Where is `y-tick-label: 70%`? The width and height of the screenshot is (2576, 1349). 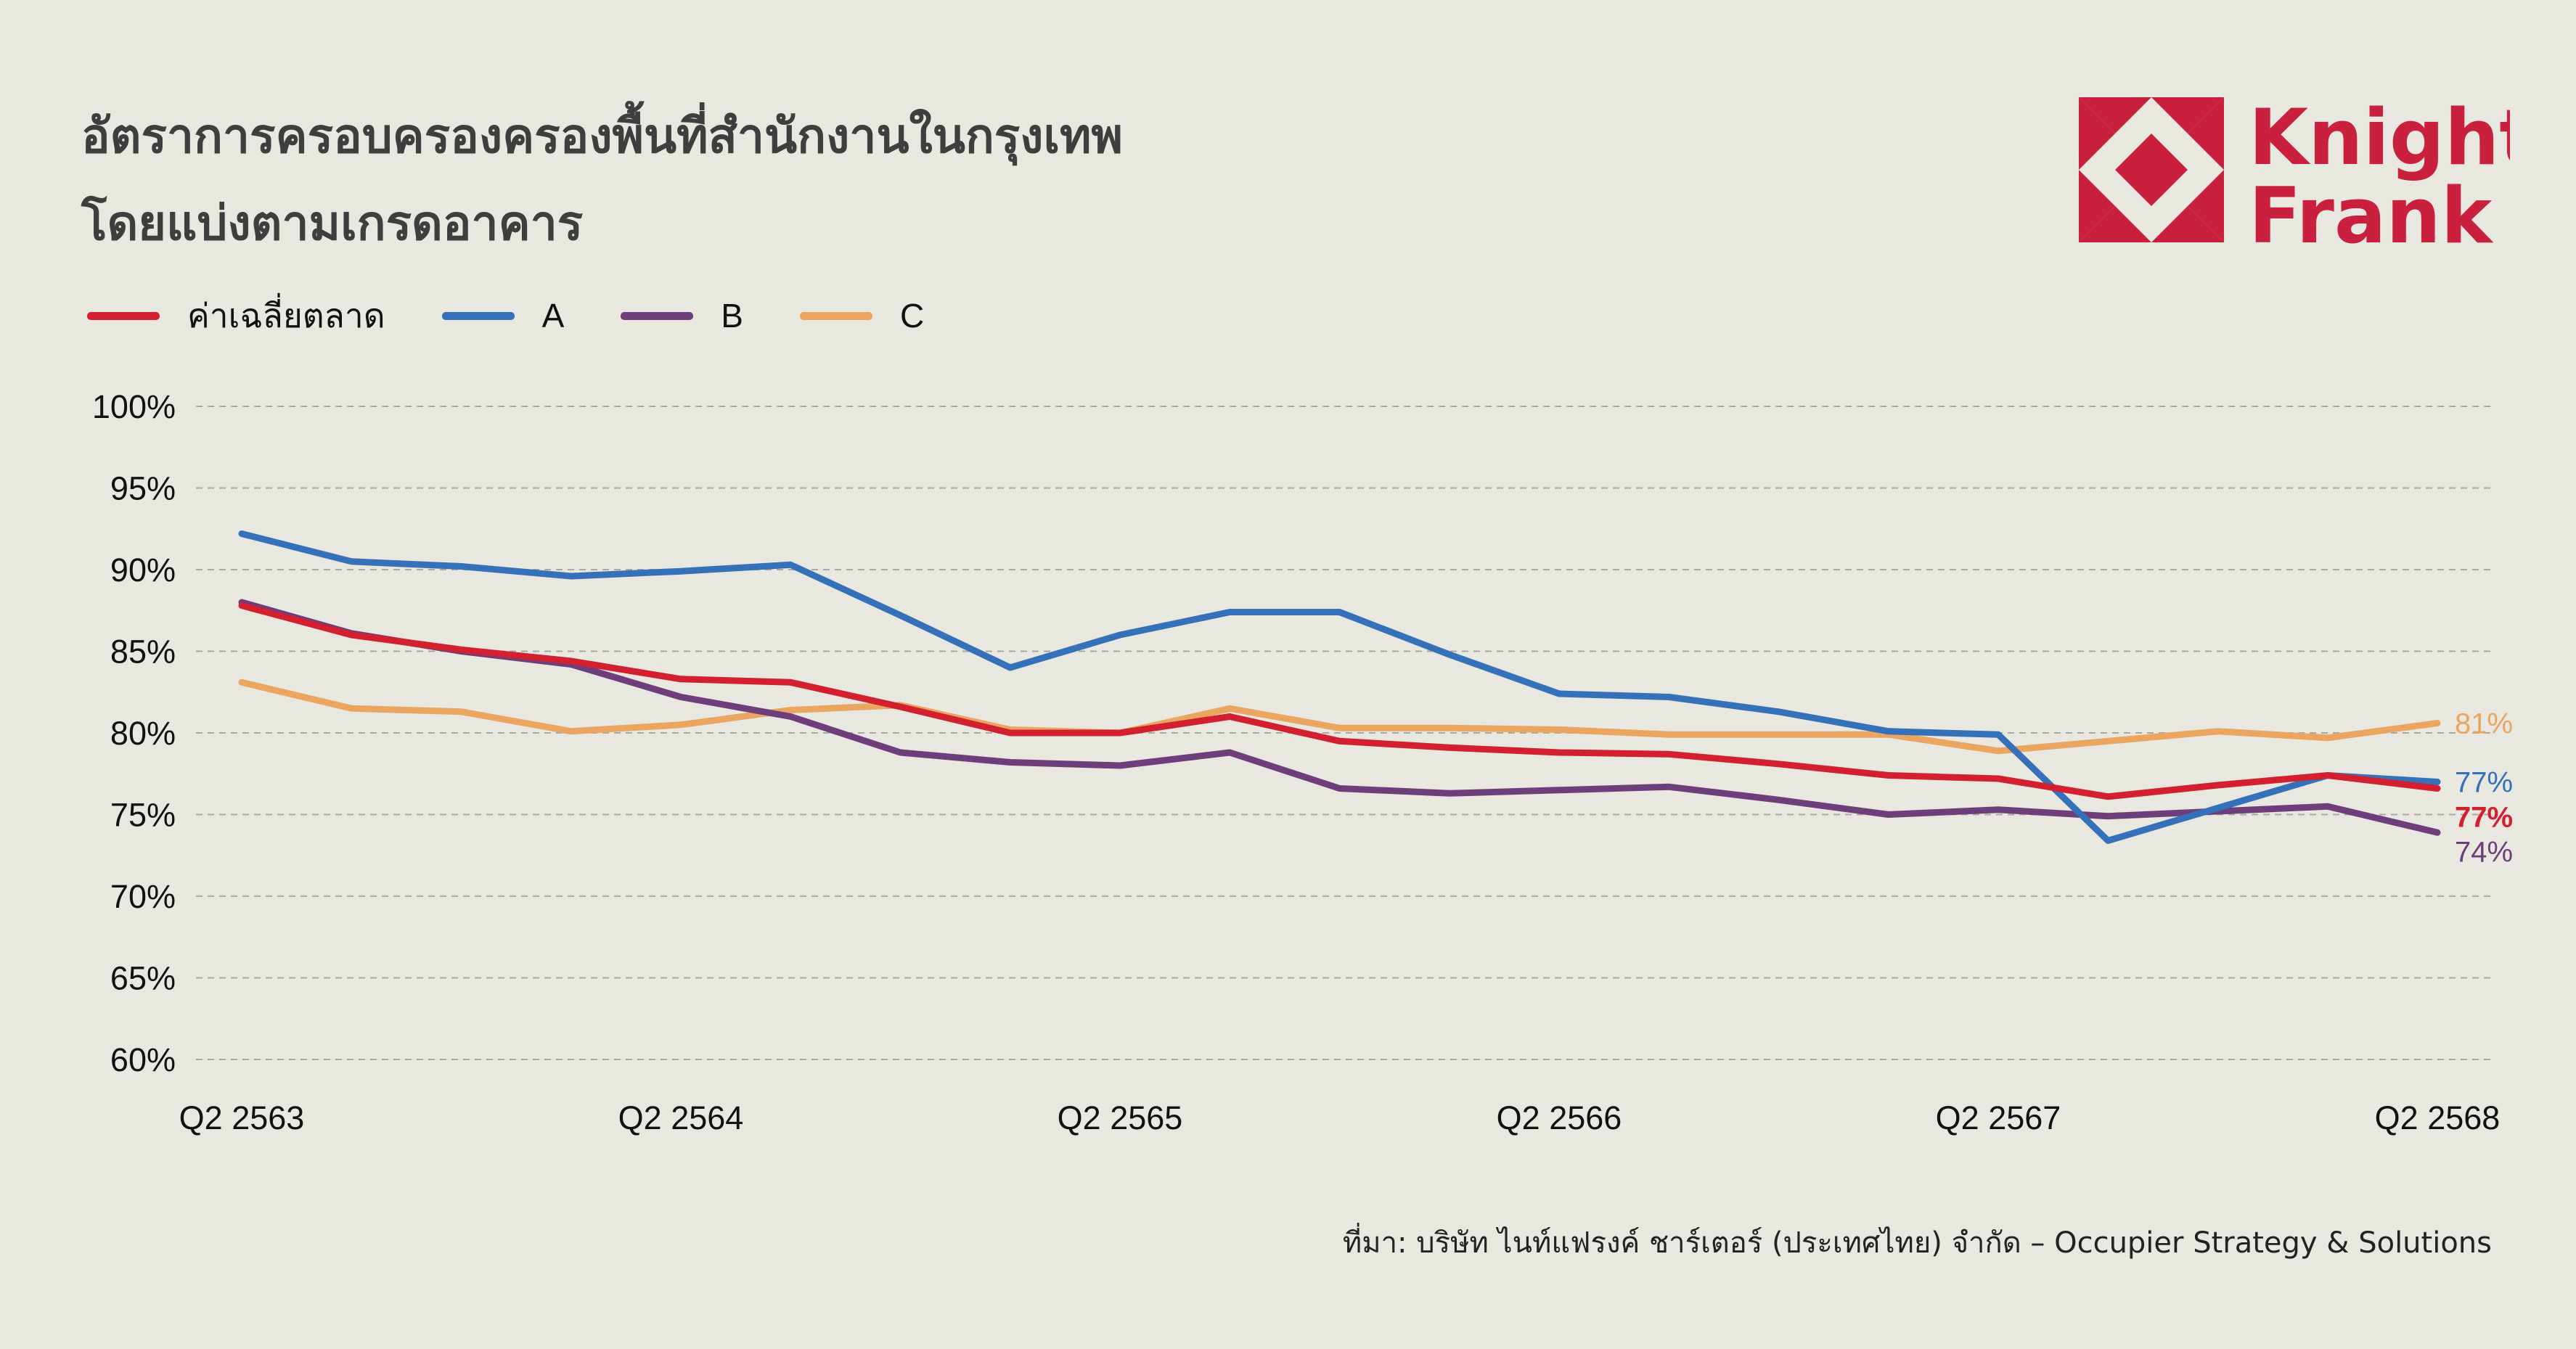
y-tick-label: 70% is located at coordinates (143, 897).